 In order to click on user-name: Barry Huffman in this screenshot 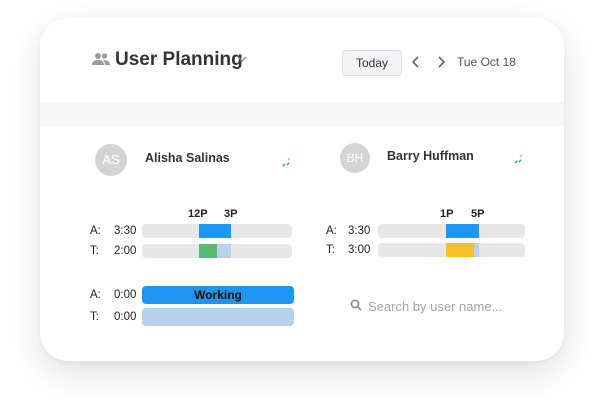, I will do `click(430, 156)`.